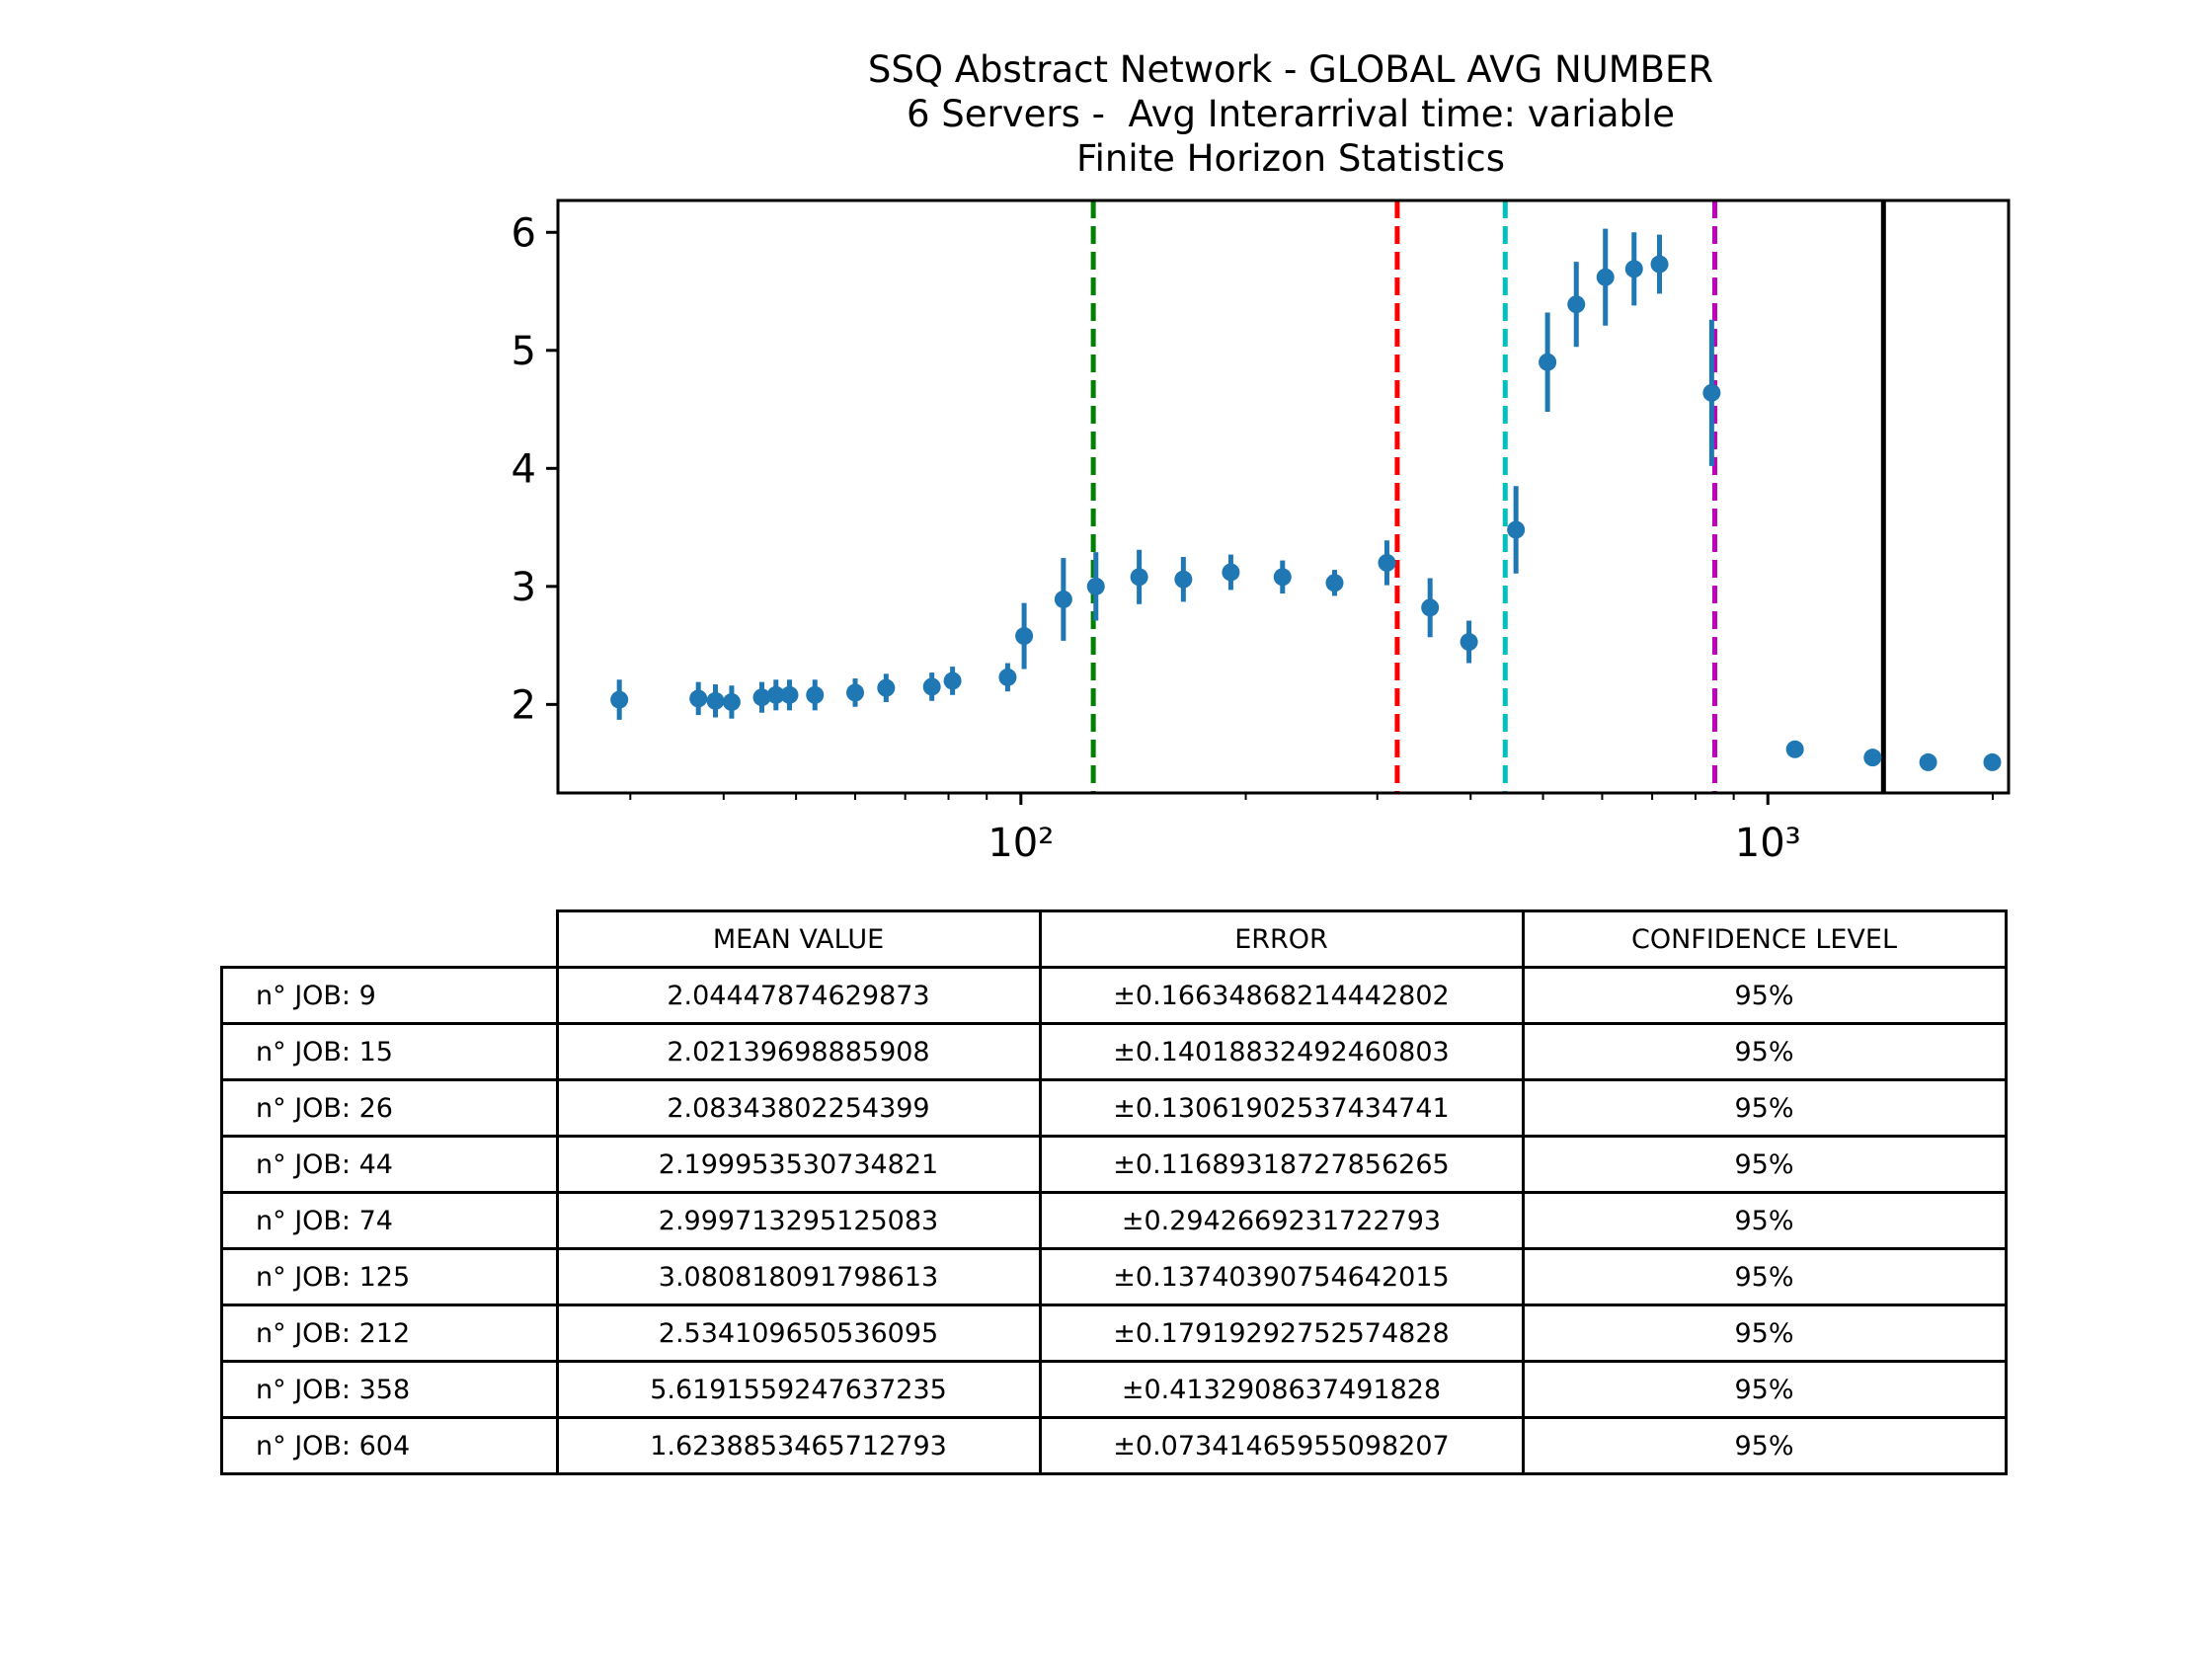 The height and width of the screenshot is (1659, 2212). Describe the element at coordinates (390, 1333) in the screenshot. I see `row-label: n° JOB: 212` at that location.